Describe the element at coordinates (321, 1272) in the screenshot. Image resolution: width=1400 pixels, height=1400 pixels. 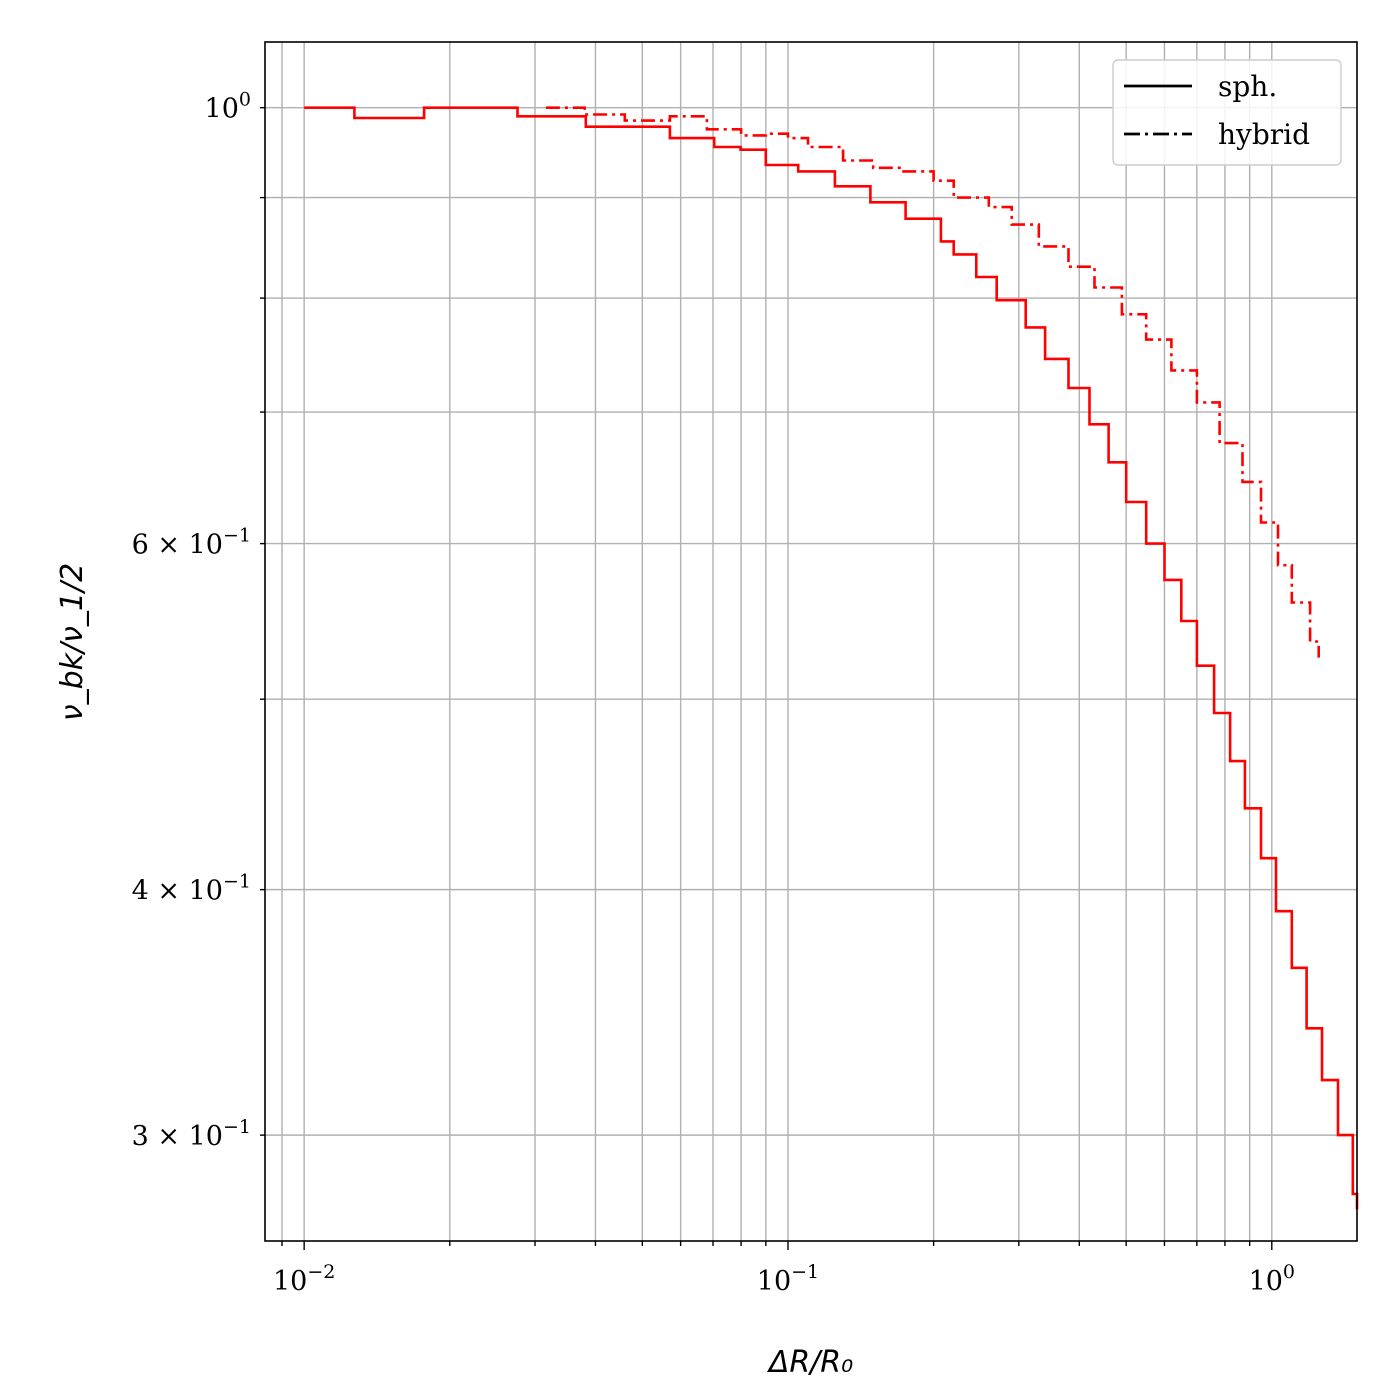
I see `x-tick-exponent: −2` at that location.